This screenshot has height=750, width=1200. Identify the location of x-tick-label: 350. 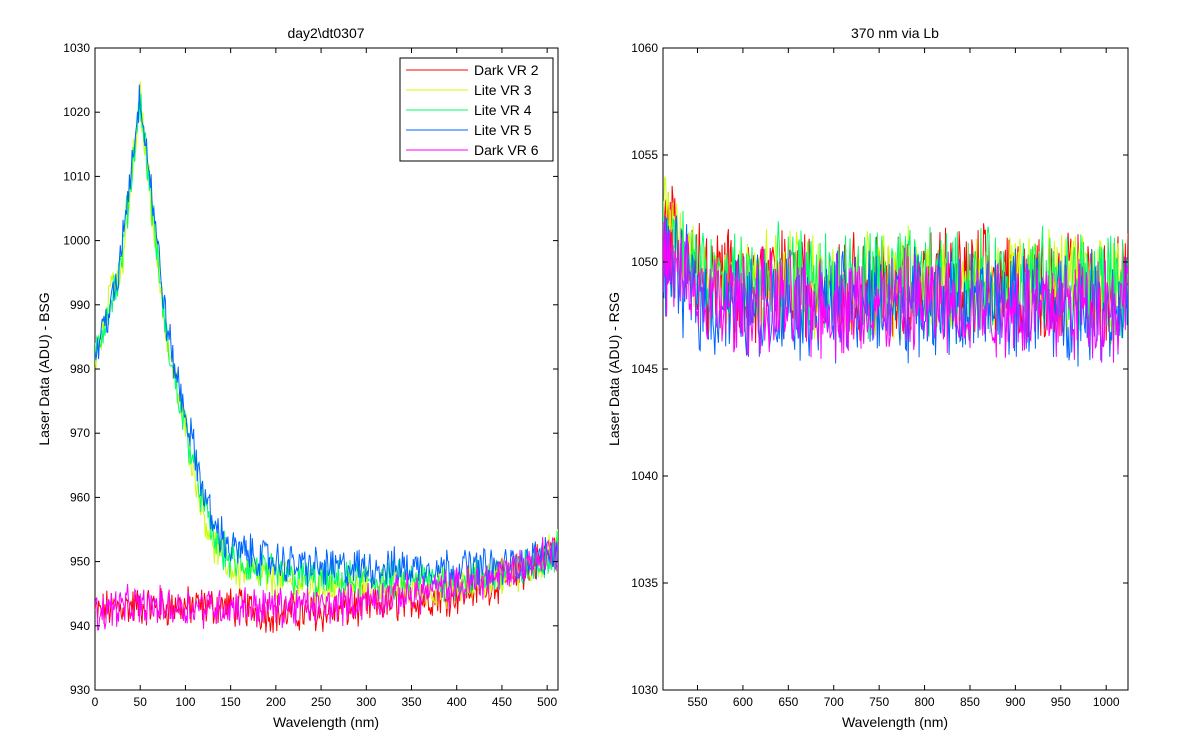
(411, 702).